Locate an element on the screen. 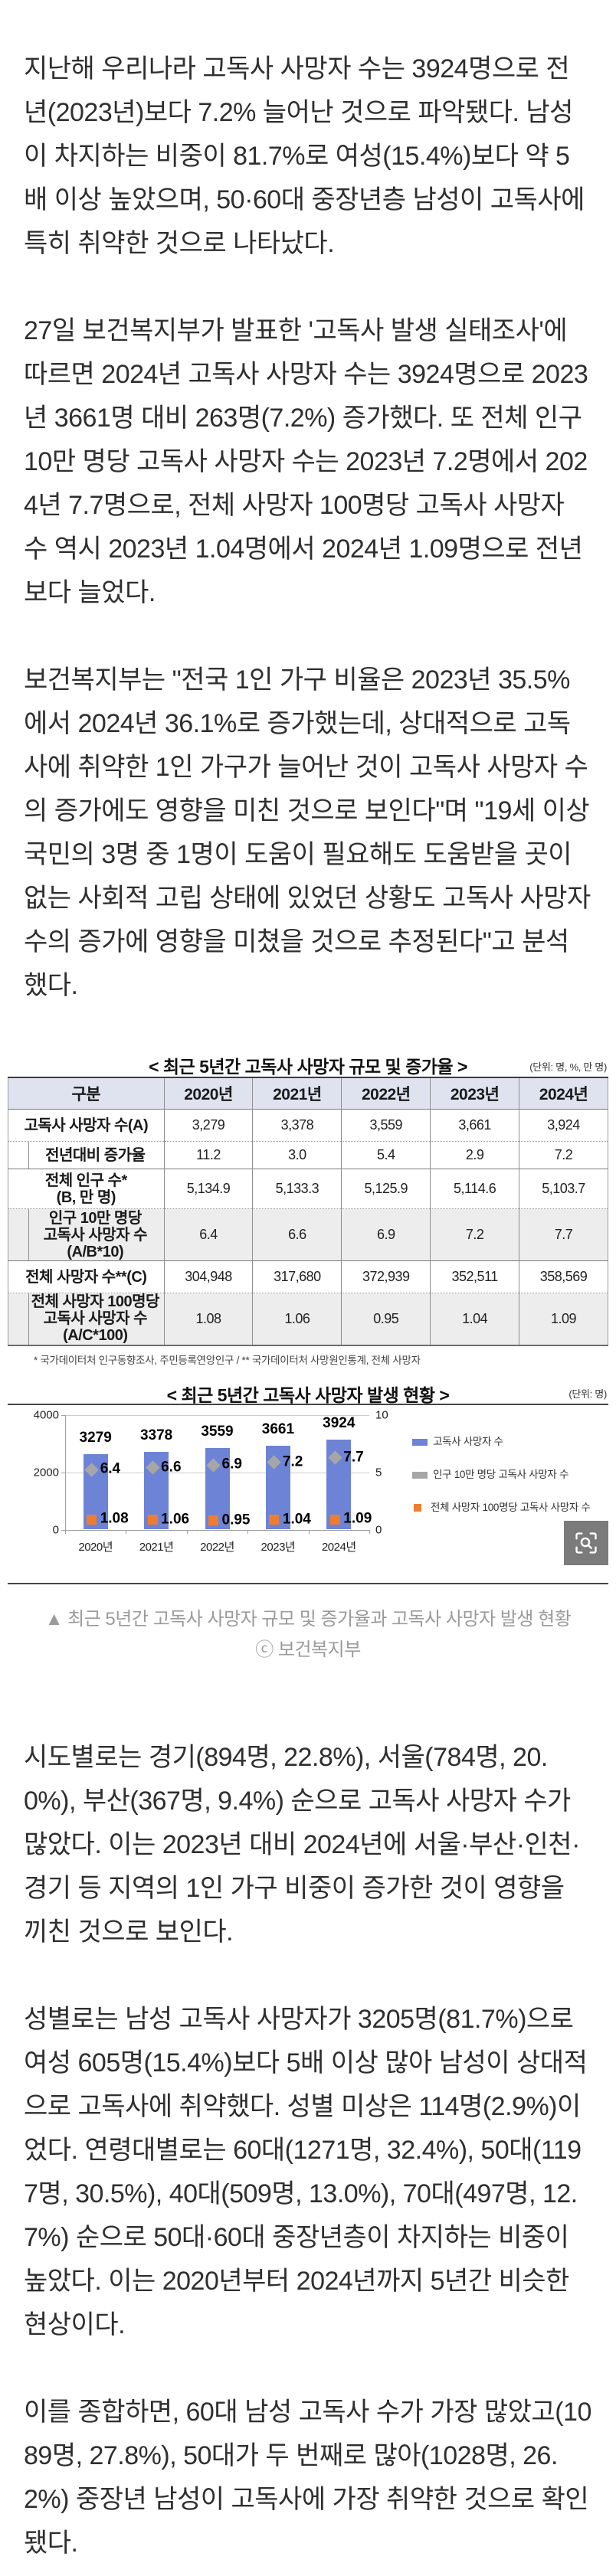 This screenshot has width=616, height=2576. gridline is located at coordinates (217, 1415).